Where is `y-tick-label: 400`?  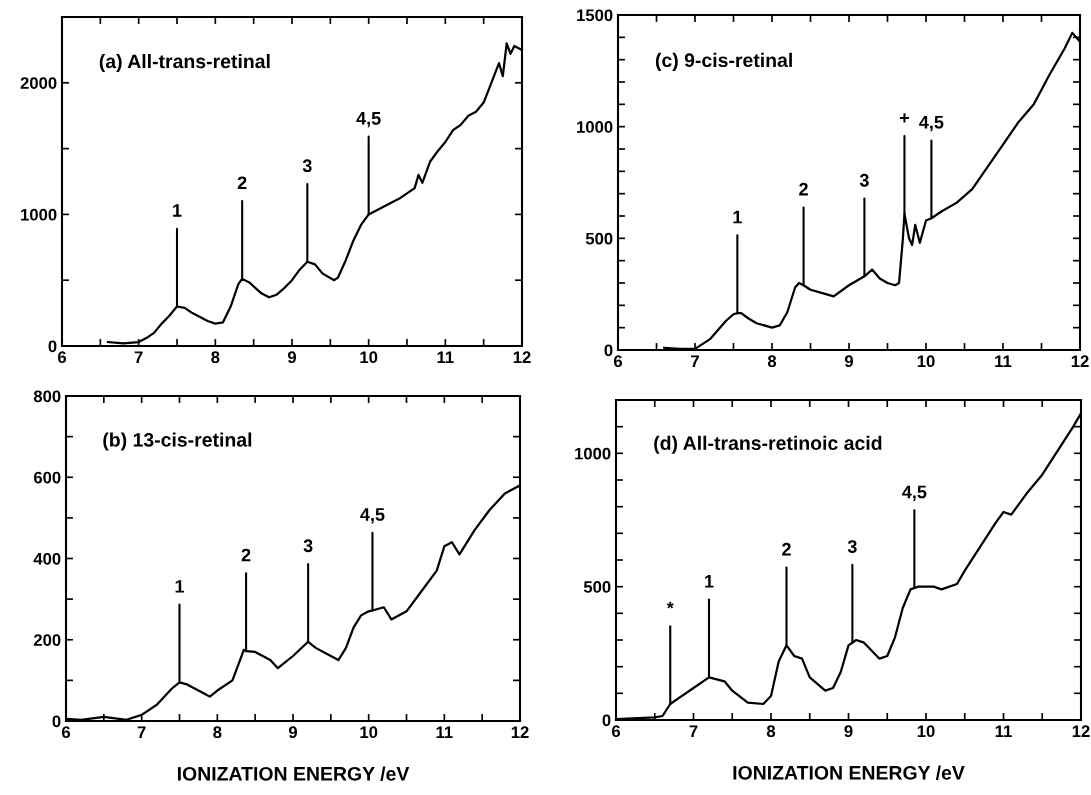
y-tick-label: 400 is located at coordinates (47, 558).